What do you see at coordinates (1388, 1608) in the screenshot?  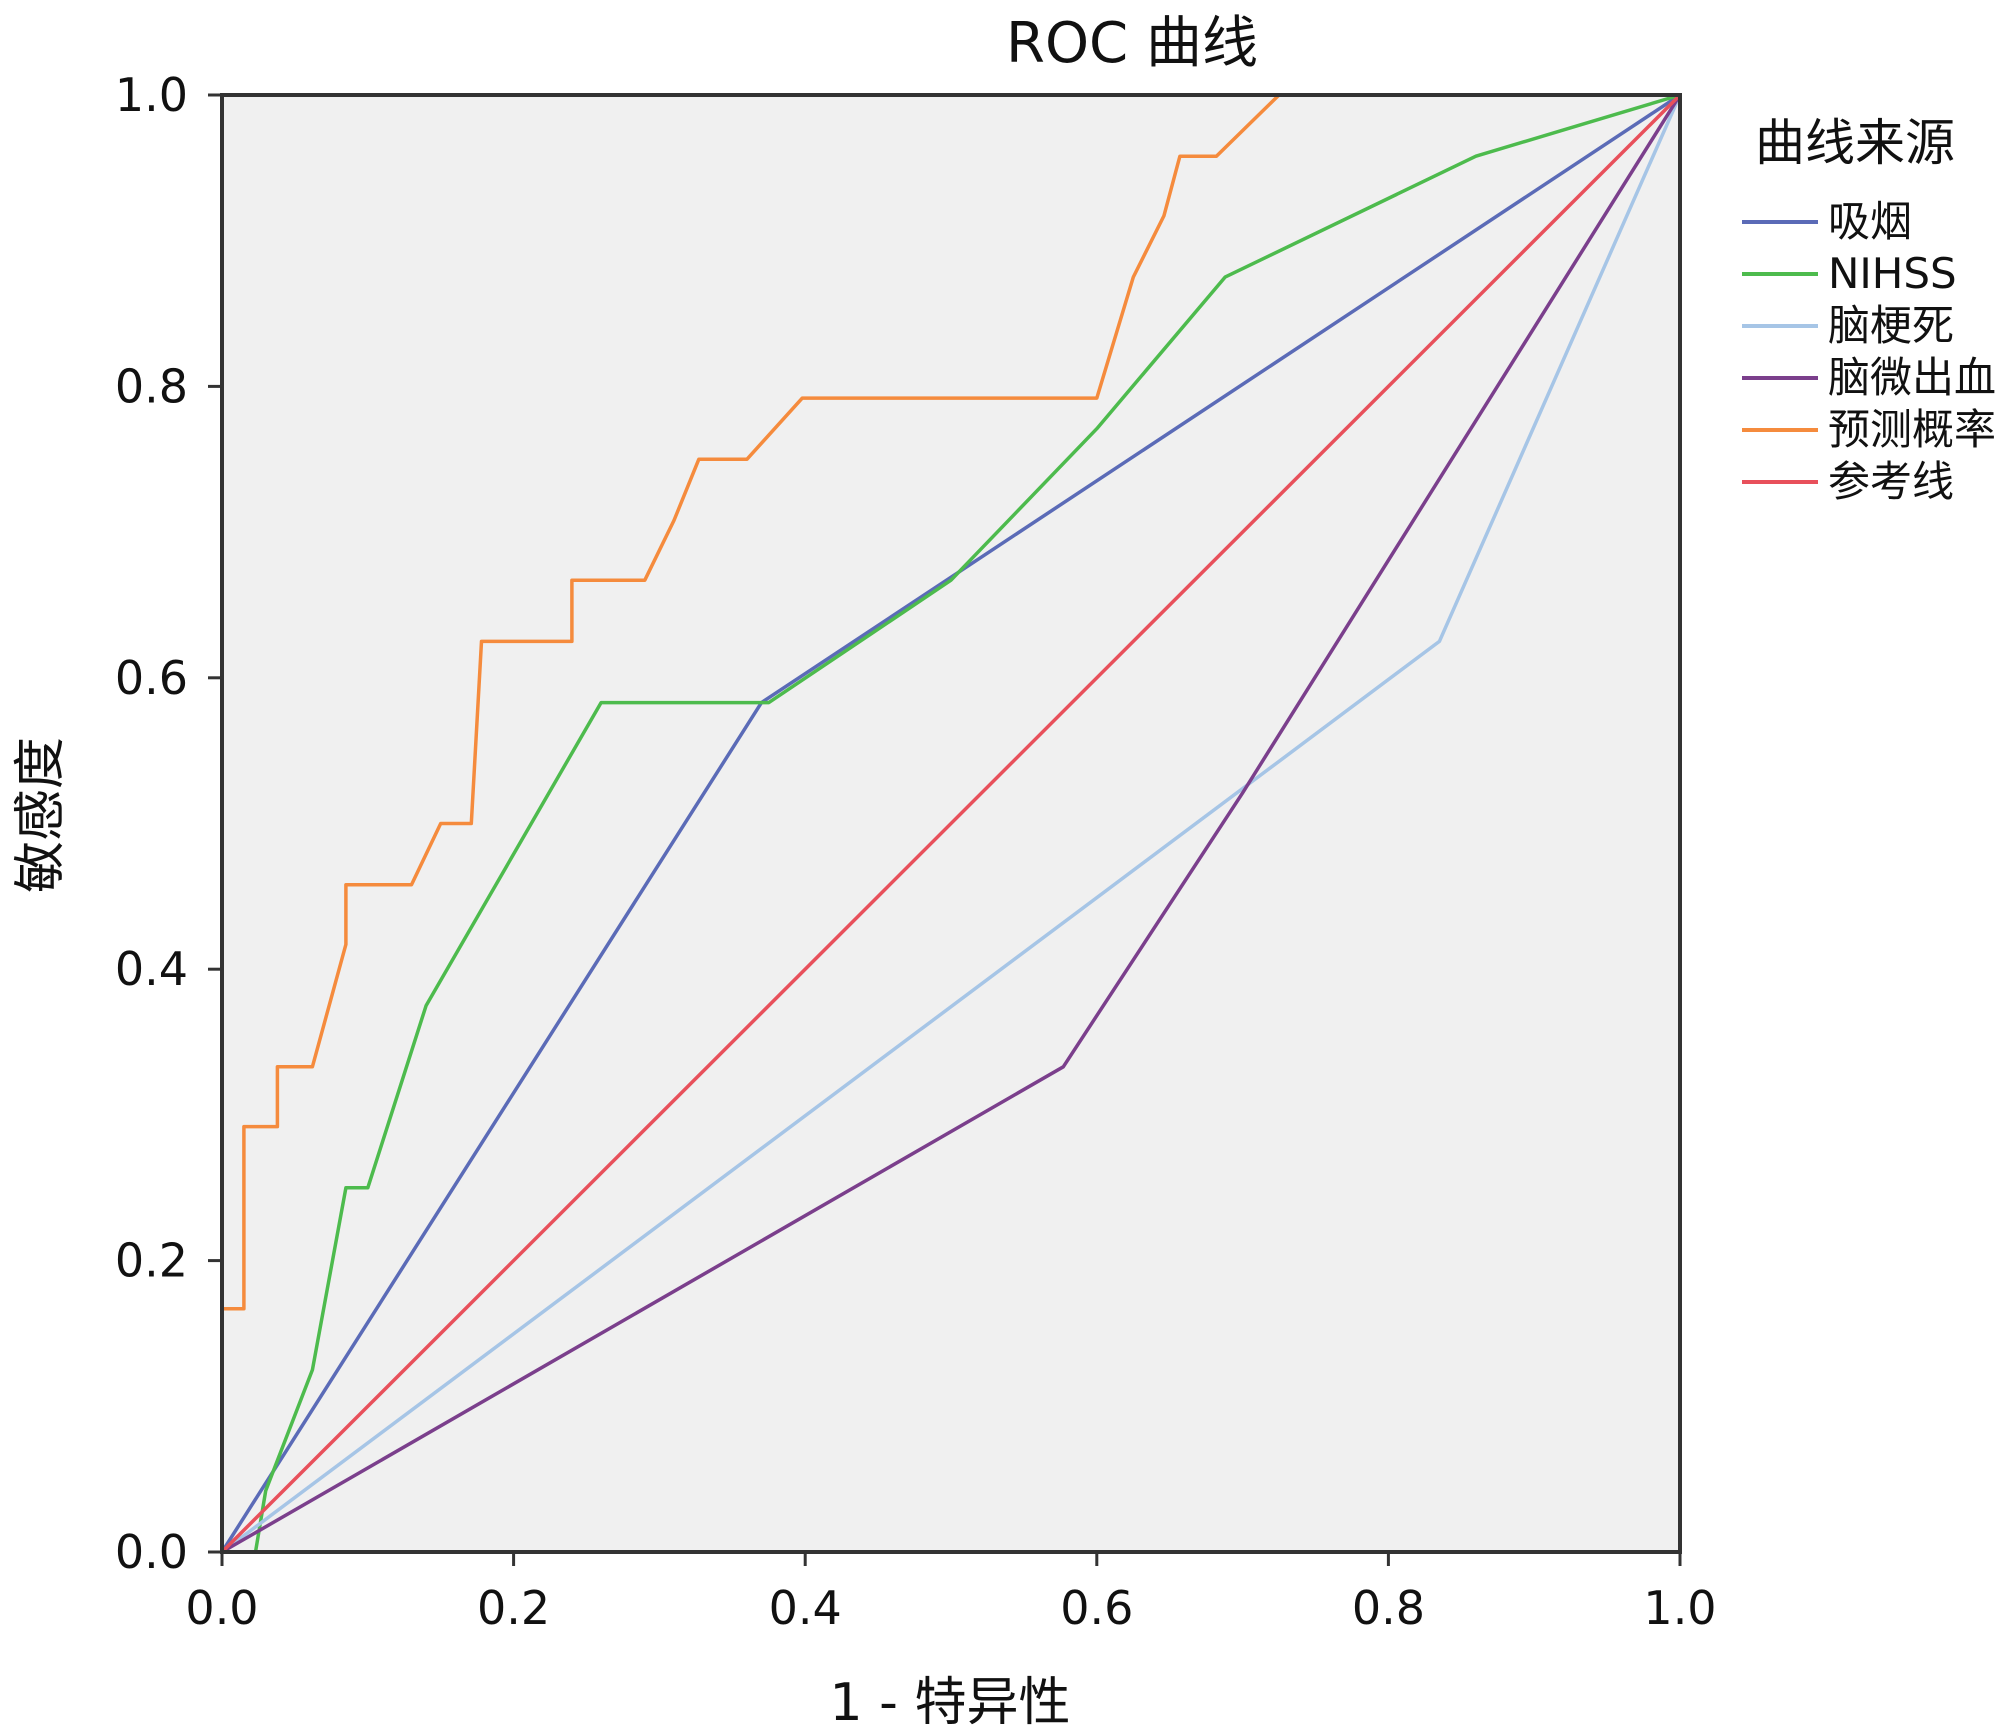 I see `x-tick-label: 0.8` at bounding box center [1388, 1608].